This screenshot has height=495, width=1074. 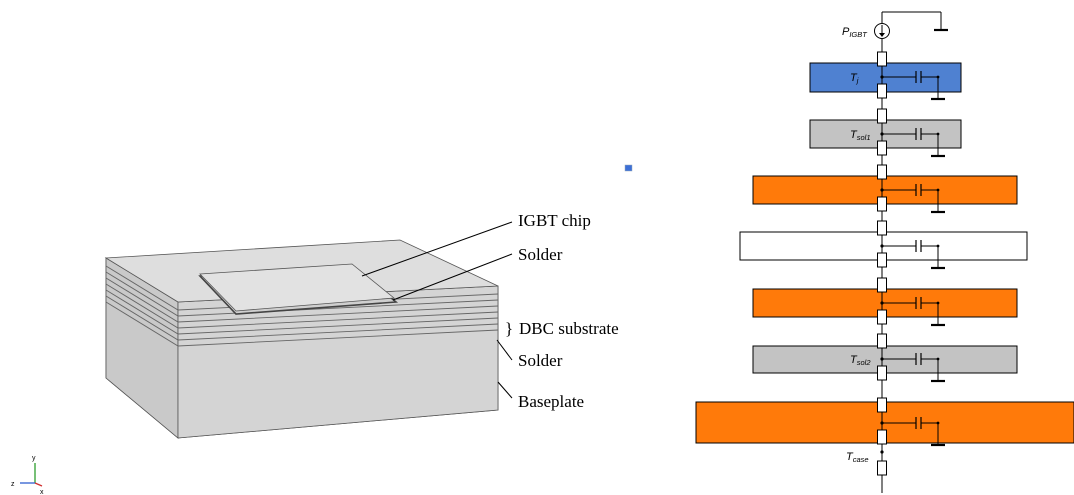 What do you see at coordinates (505, 390) in the screenshot?
I see `baseplate-leader` at bounding box center [505, 390].